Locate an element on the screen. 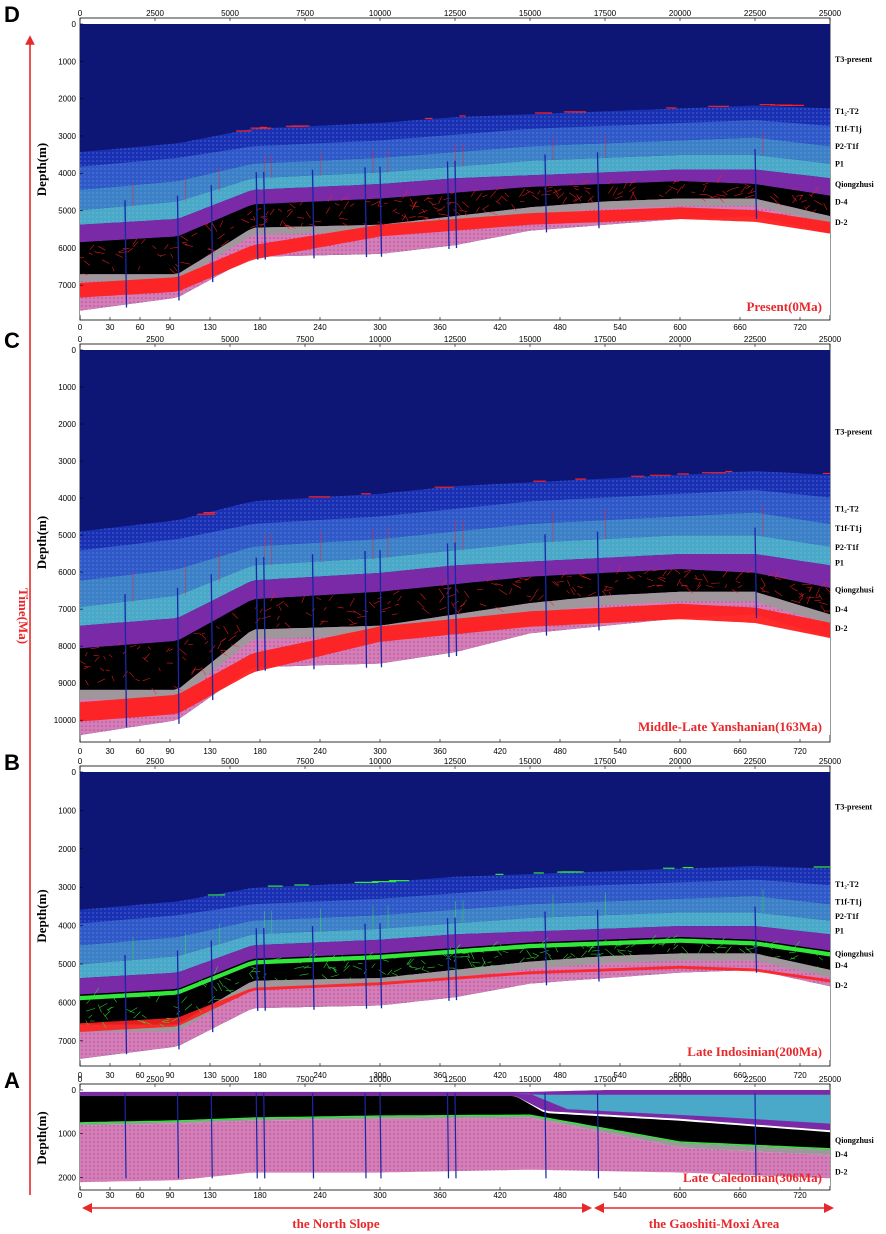  bottom-tick-label: 90 is located at coordinates (170, 751).